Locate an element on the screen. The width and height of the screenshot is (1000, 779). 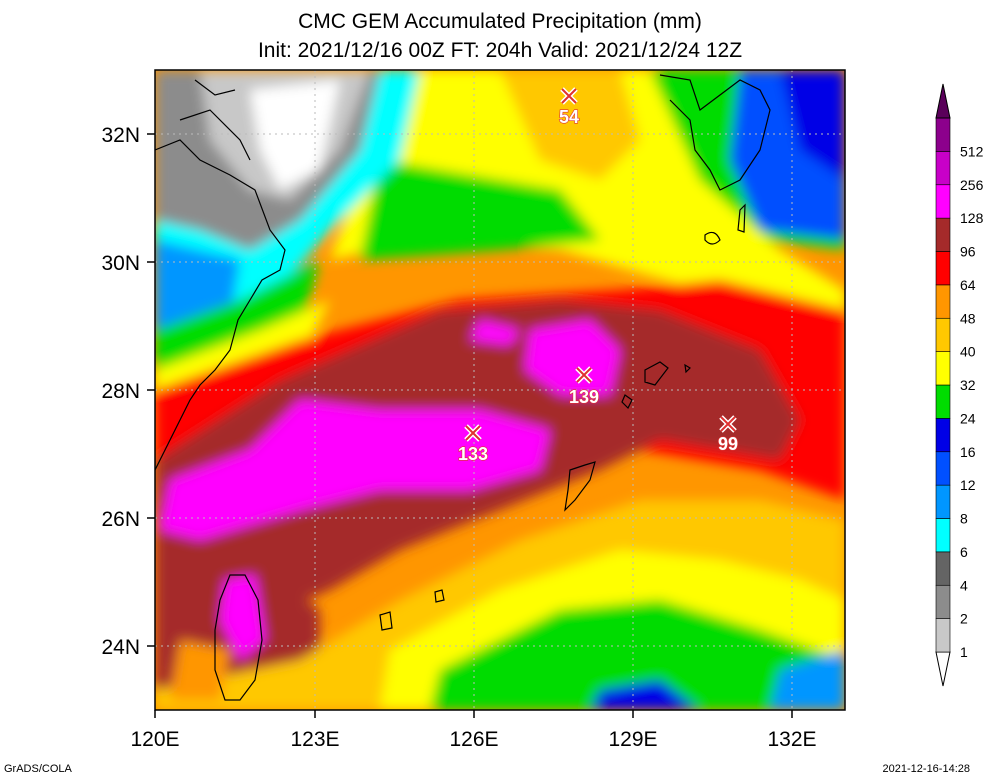
colorbar-label: 8 is located at coordinates (964, 519).